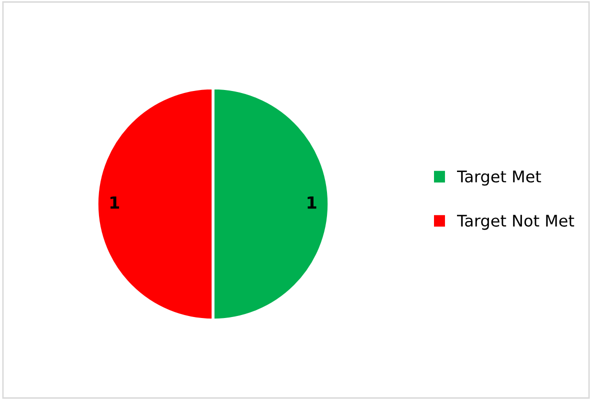 The image size is (592, 400). Describe the element at coordinates (515, 222) in the screenshot. I see `legend-label: Target Not Met` at that location.